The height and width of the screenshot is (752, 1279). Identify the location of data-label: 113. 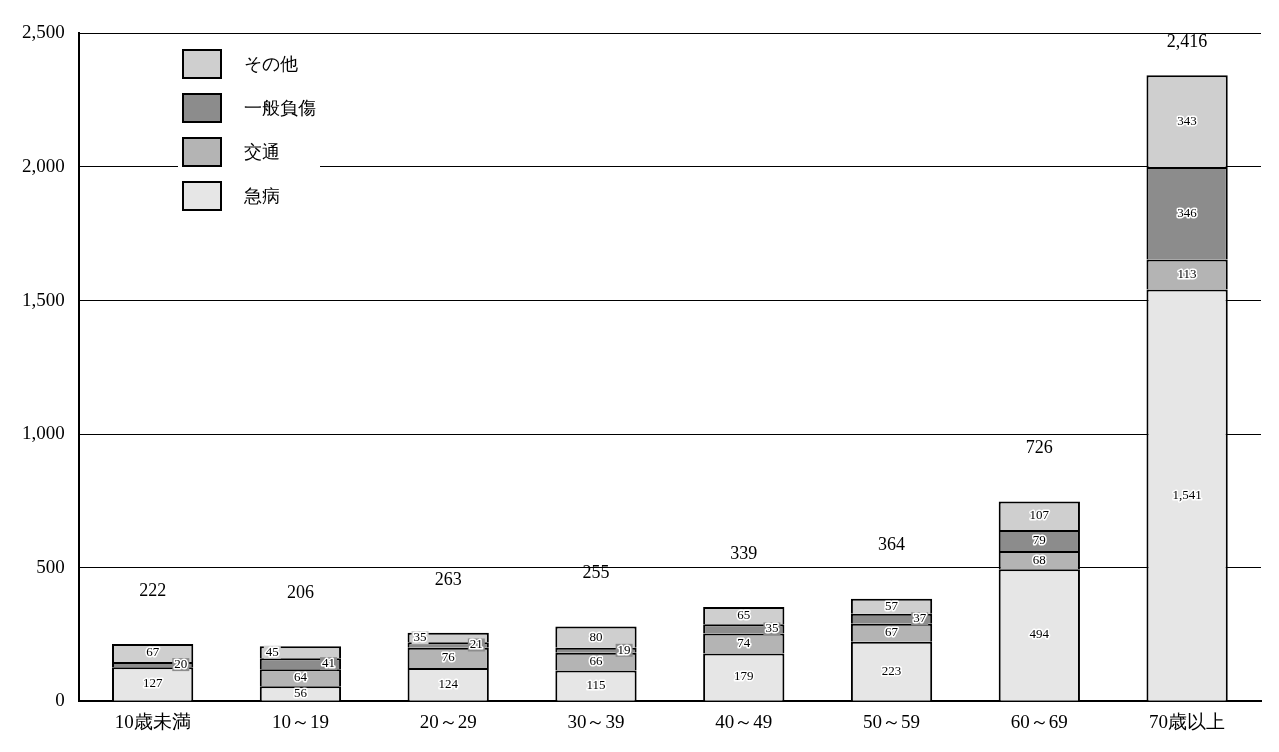
(1187, 273).